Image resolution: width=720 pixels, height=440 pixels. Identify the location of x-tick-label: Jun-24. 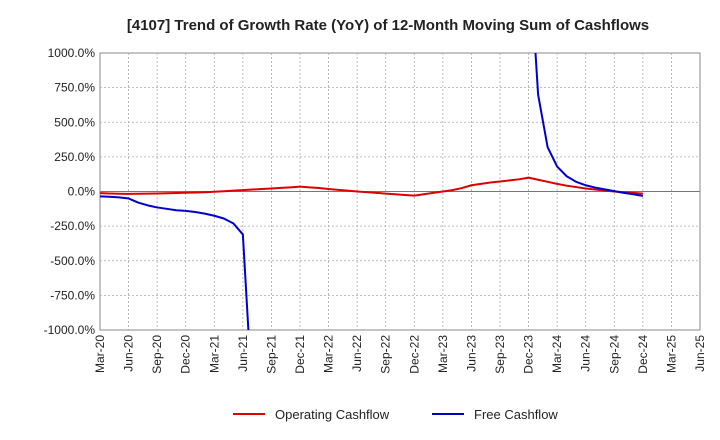
(586, 353).